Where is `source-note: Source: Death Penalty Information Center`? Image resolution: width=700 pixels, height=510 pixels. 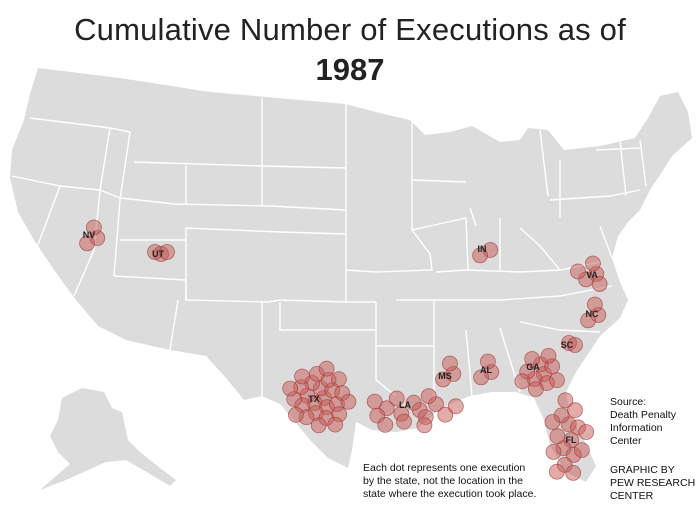
source-note: Source: Death Penalty Information Center is located at coordinates (652, 422).